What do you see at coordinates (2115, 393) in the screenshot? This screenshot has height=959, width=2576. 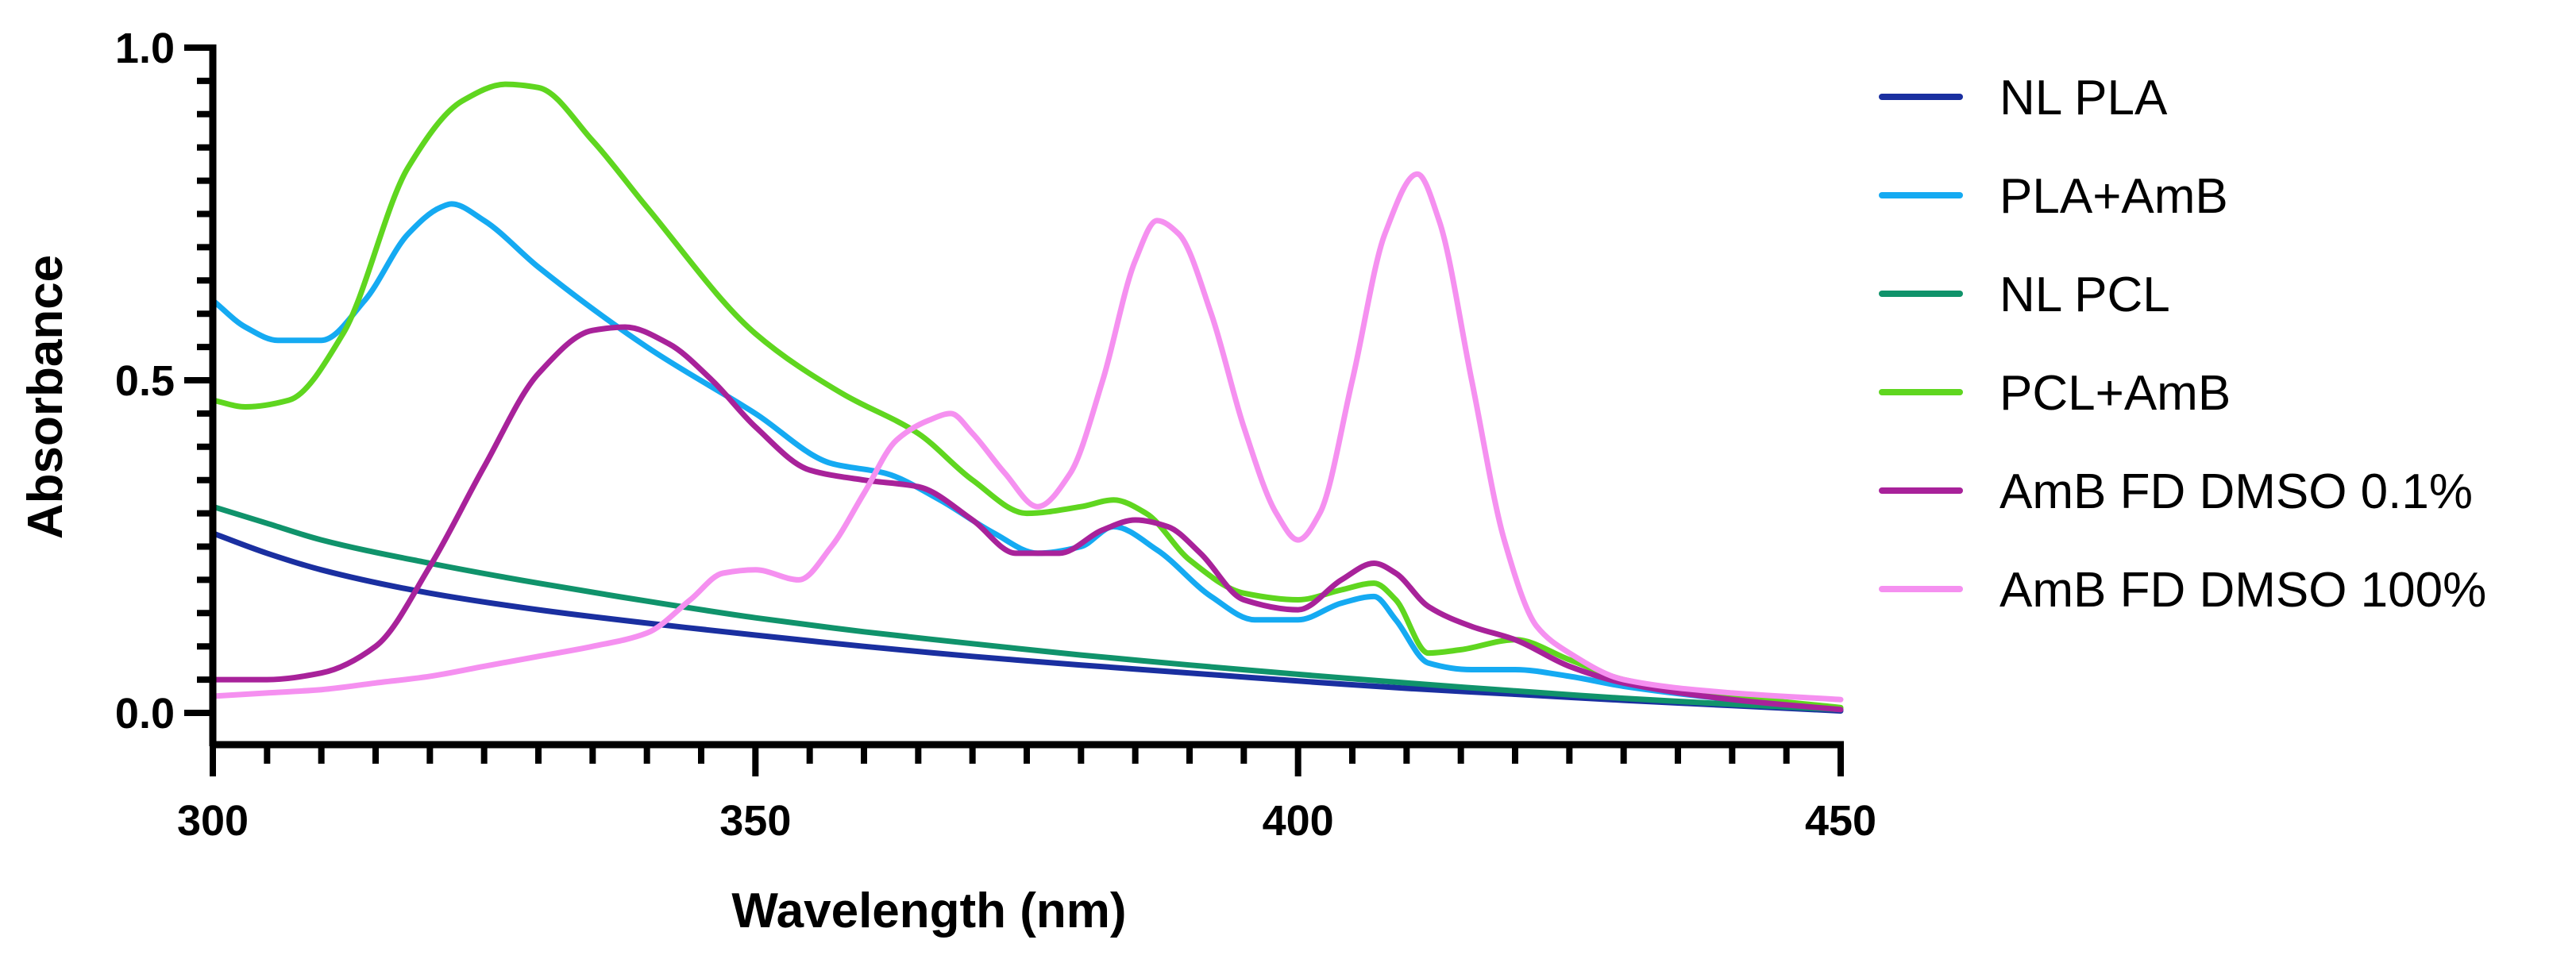 I see `legend-label-pcl-amb: PCL+AmB` at bounding box center [2115, 393].